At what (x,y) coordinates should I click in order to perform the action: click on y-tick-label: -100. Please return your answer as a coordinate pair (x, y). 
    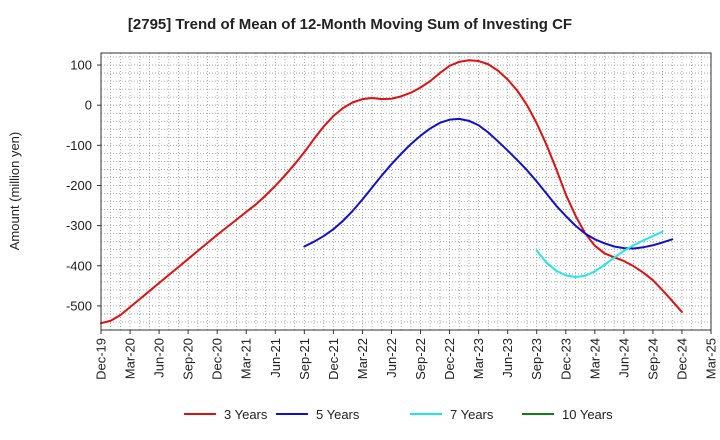
    Looking at the image, I should click on (79, 145).